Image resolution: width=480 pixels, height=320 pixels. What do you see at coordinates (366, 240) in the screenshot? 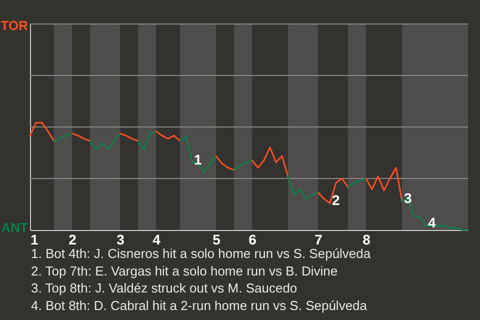
I see `x-tick-label: 8` at bounding box center [366, 240].